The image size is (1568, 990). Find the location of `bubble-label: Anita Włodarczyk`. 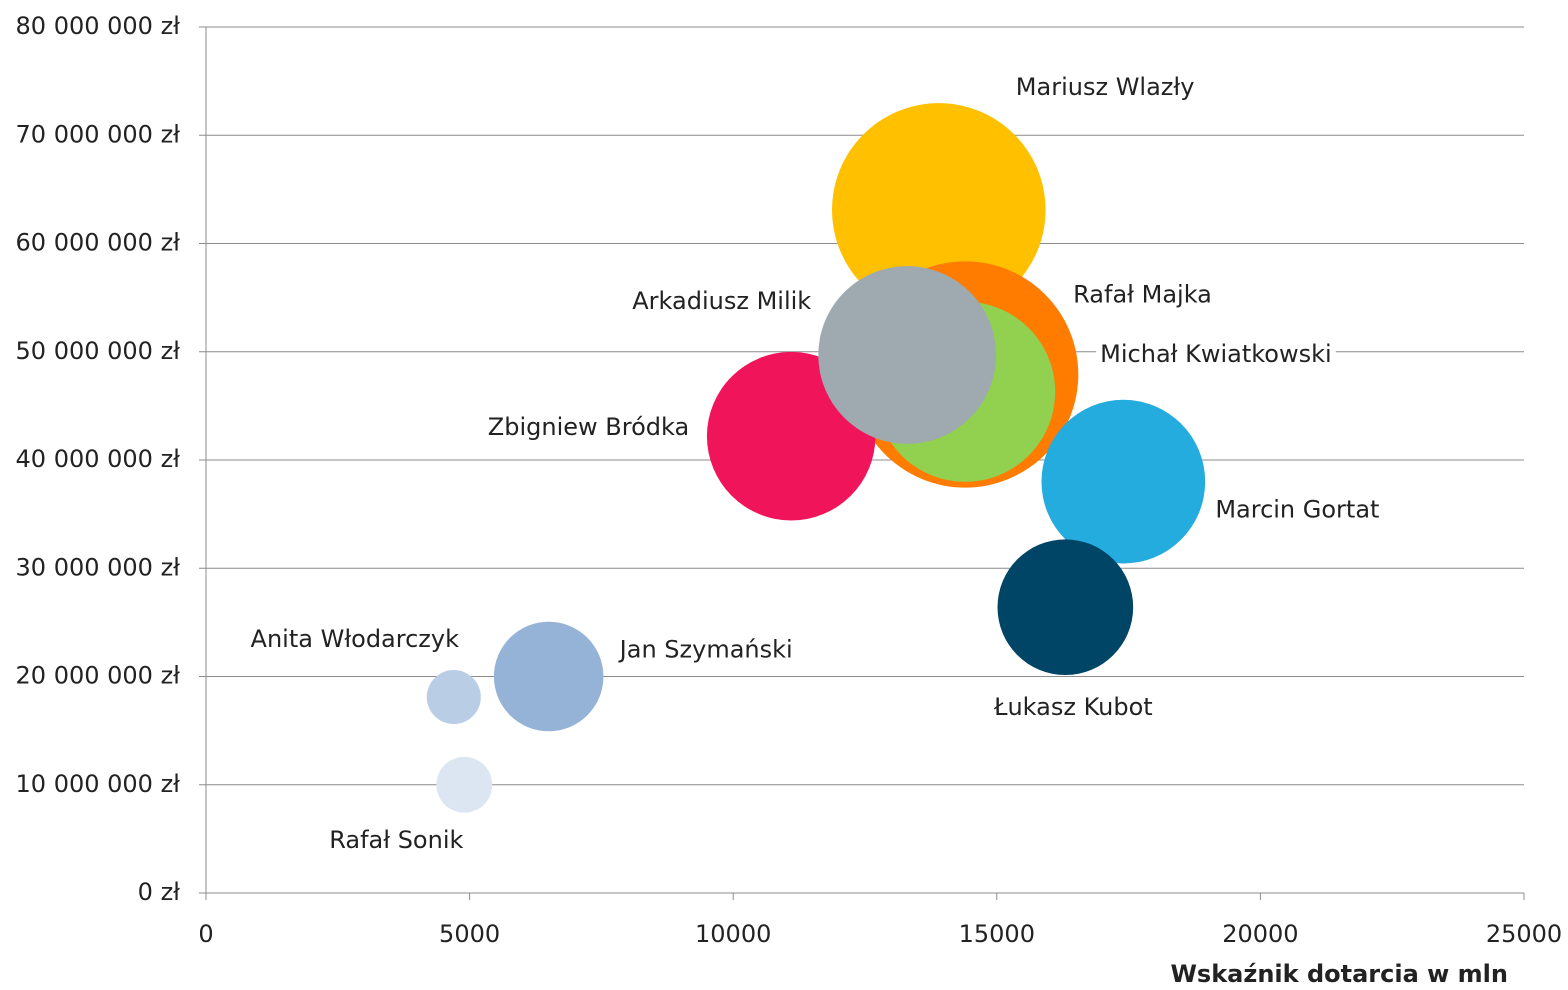

bubble-label: Anita Włodarczyk is located at coordinates (355, 639).